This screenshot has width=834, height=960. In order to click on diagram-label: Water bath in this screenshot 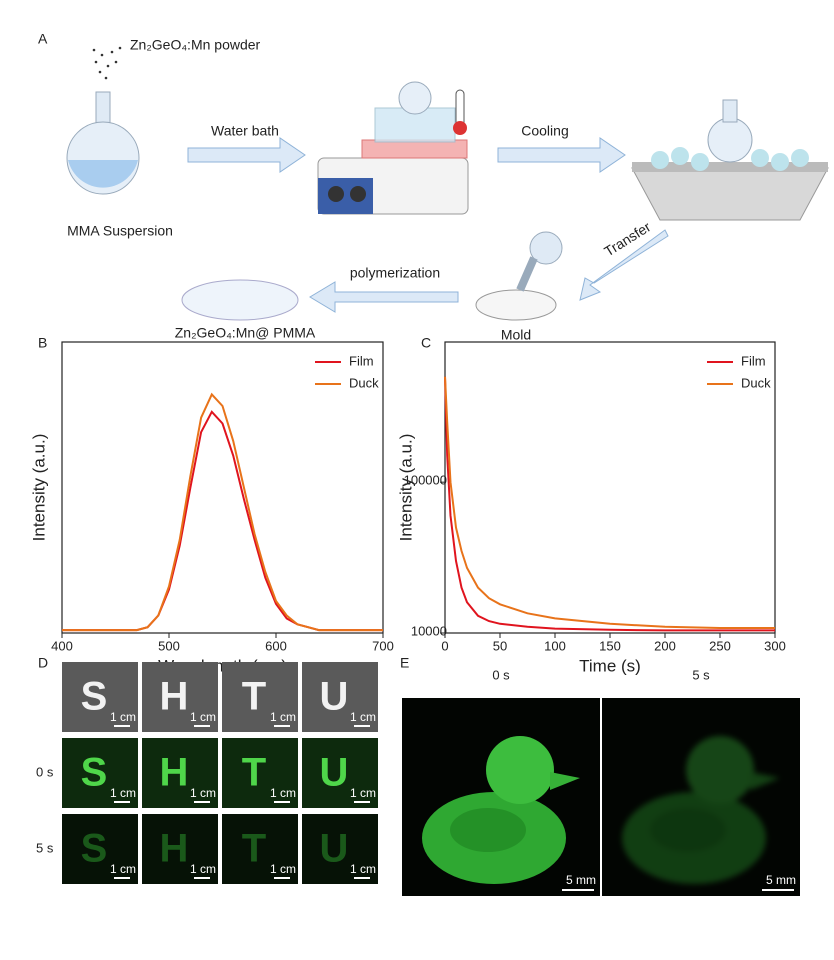, I will do `click(245, 131)`.